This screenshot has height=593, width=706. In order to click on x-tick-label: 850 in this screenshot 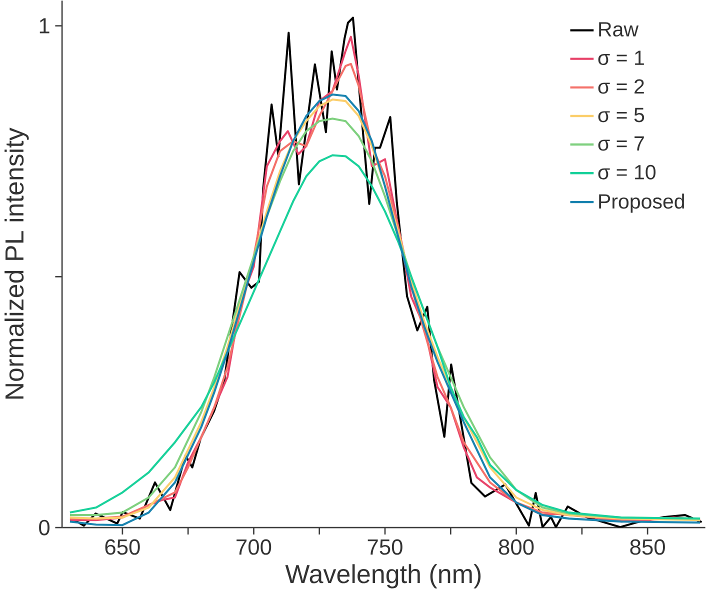, I will do `click(647, 547)`.